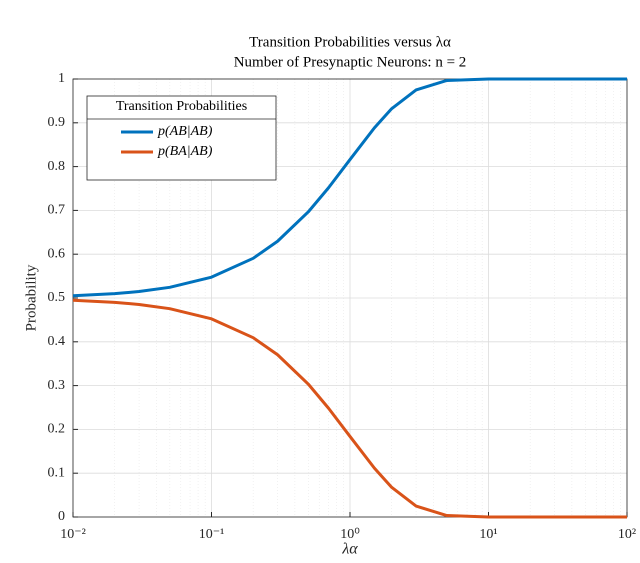  I want to click on y-tick-label: 0.5, so click(57, 297).